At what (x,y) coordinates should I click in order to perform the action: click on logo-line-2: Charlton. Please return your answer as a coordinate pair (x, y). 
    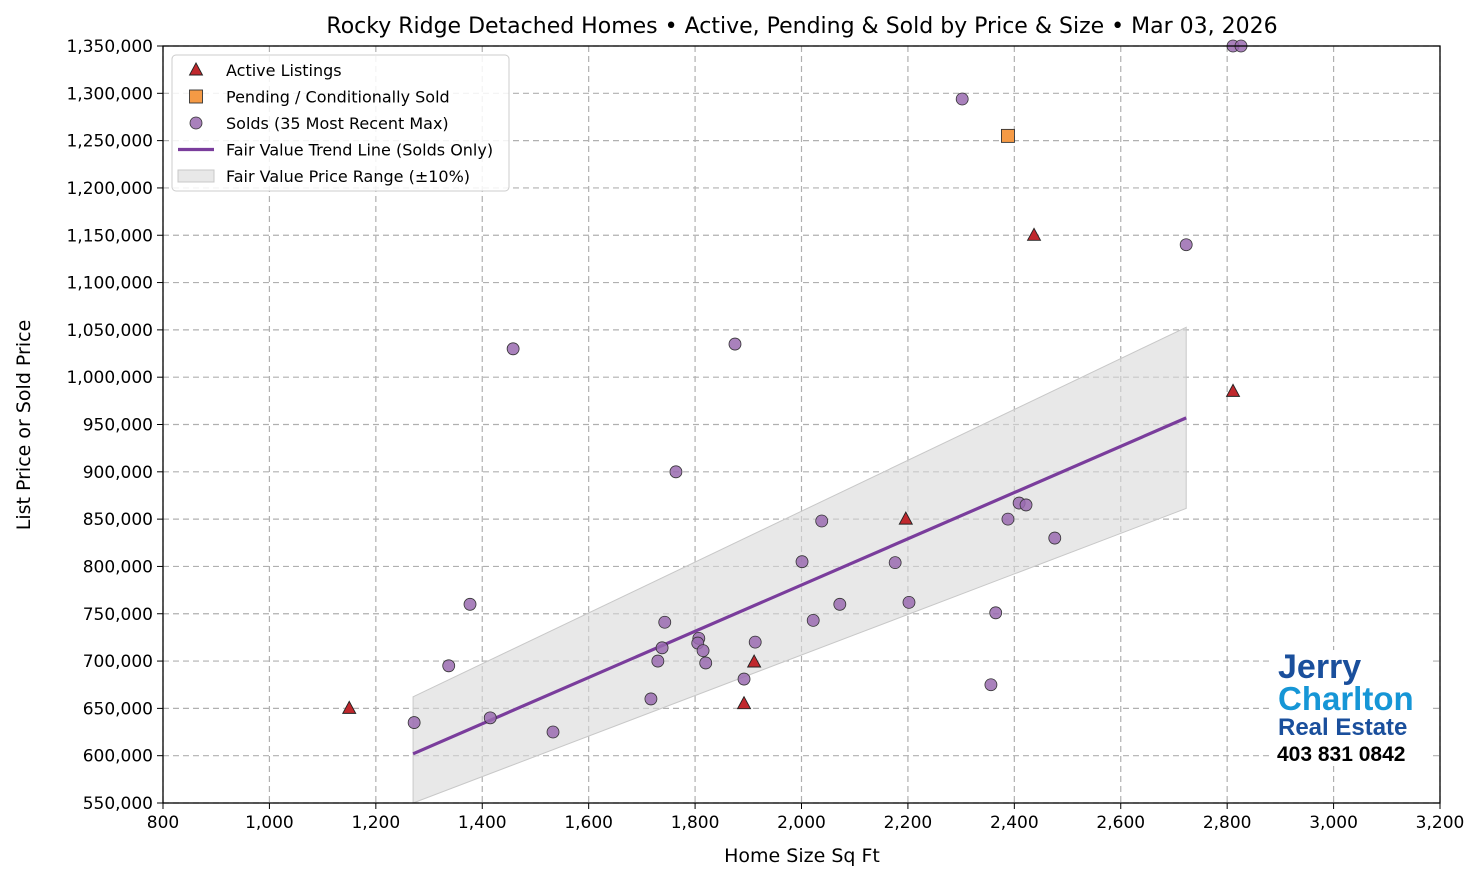
    Looking at the image, I should click on (1346, 698).